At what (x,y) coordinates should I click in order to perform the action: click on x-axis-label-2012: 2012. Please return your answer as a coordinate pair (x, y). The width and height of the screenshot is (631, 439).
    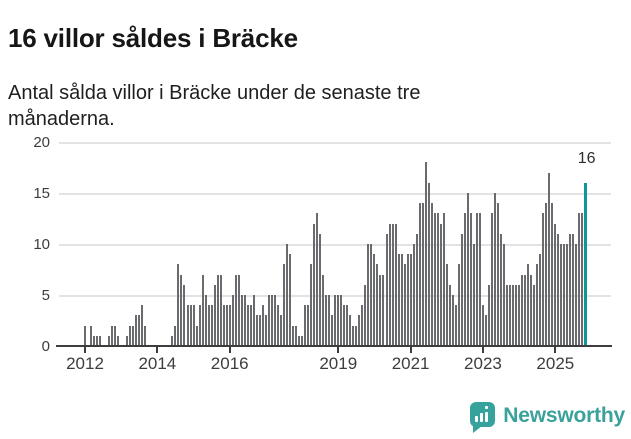
    Looking at the image, I should click on (85, 363).